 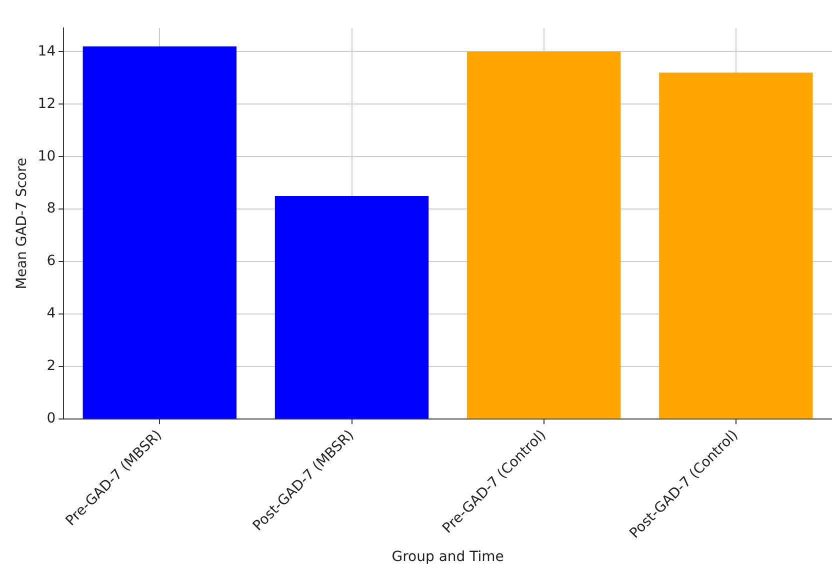 What do you see at coordinates (47, 51) in the screenshot?
I see `y-tick-label: 14` at bounding box center [47, 51].